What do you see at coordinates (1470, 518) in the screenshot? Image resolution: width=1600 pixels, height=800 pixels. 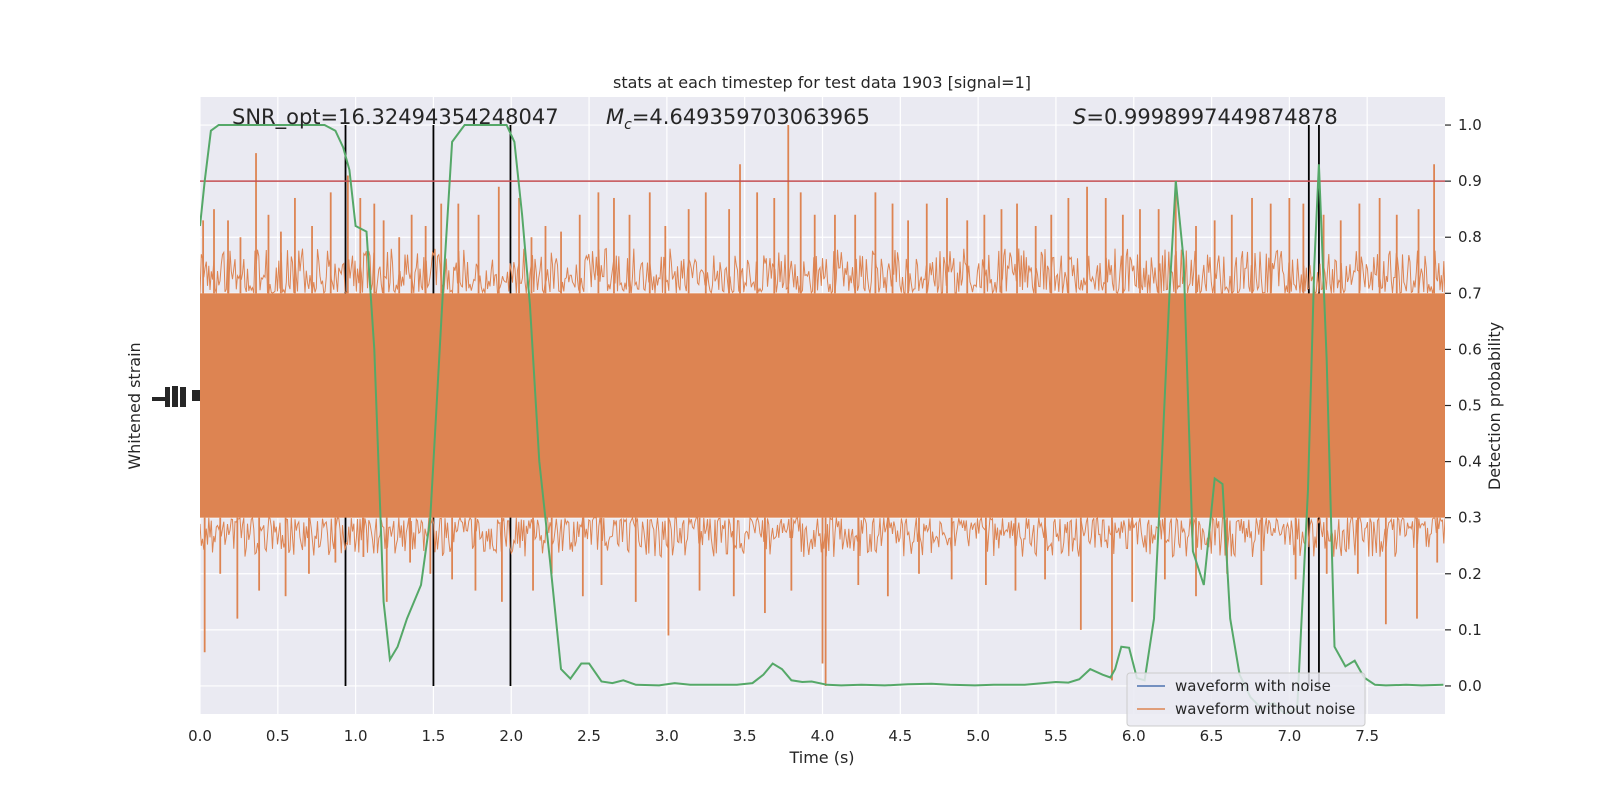 I see `y-tick-label: 0.3` at bounding box center [1470, 518].